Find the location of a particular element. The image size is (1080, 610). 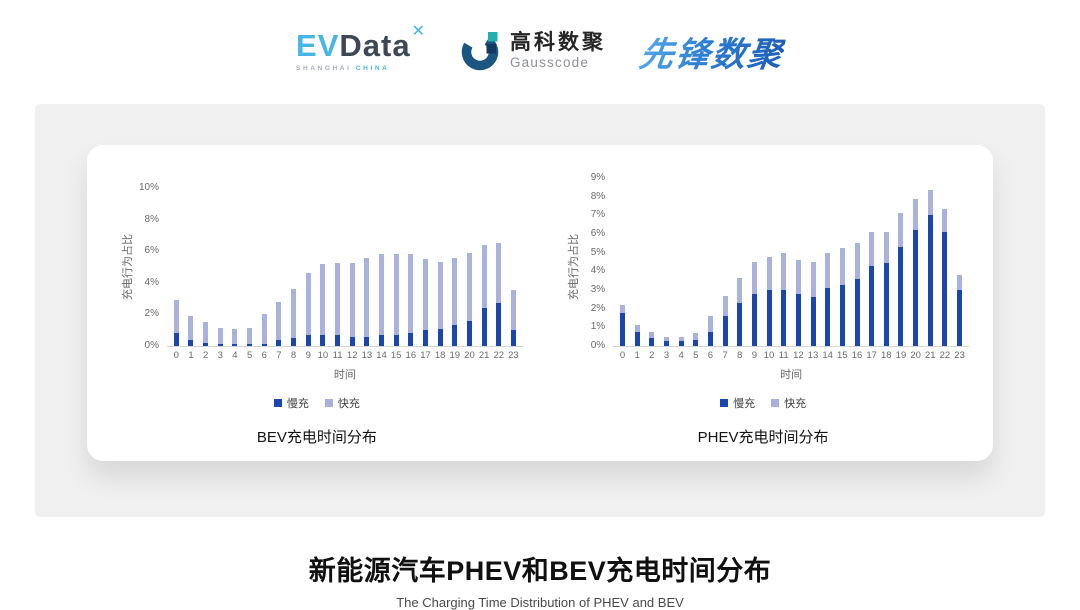

bev-y-axis-title: 充电行为占比 is located at coordinates (128, 267).